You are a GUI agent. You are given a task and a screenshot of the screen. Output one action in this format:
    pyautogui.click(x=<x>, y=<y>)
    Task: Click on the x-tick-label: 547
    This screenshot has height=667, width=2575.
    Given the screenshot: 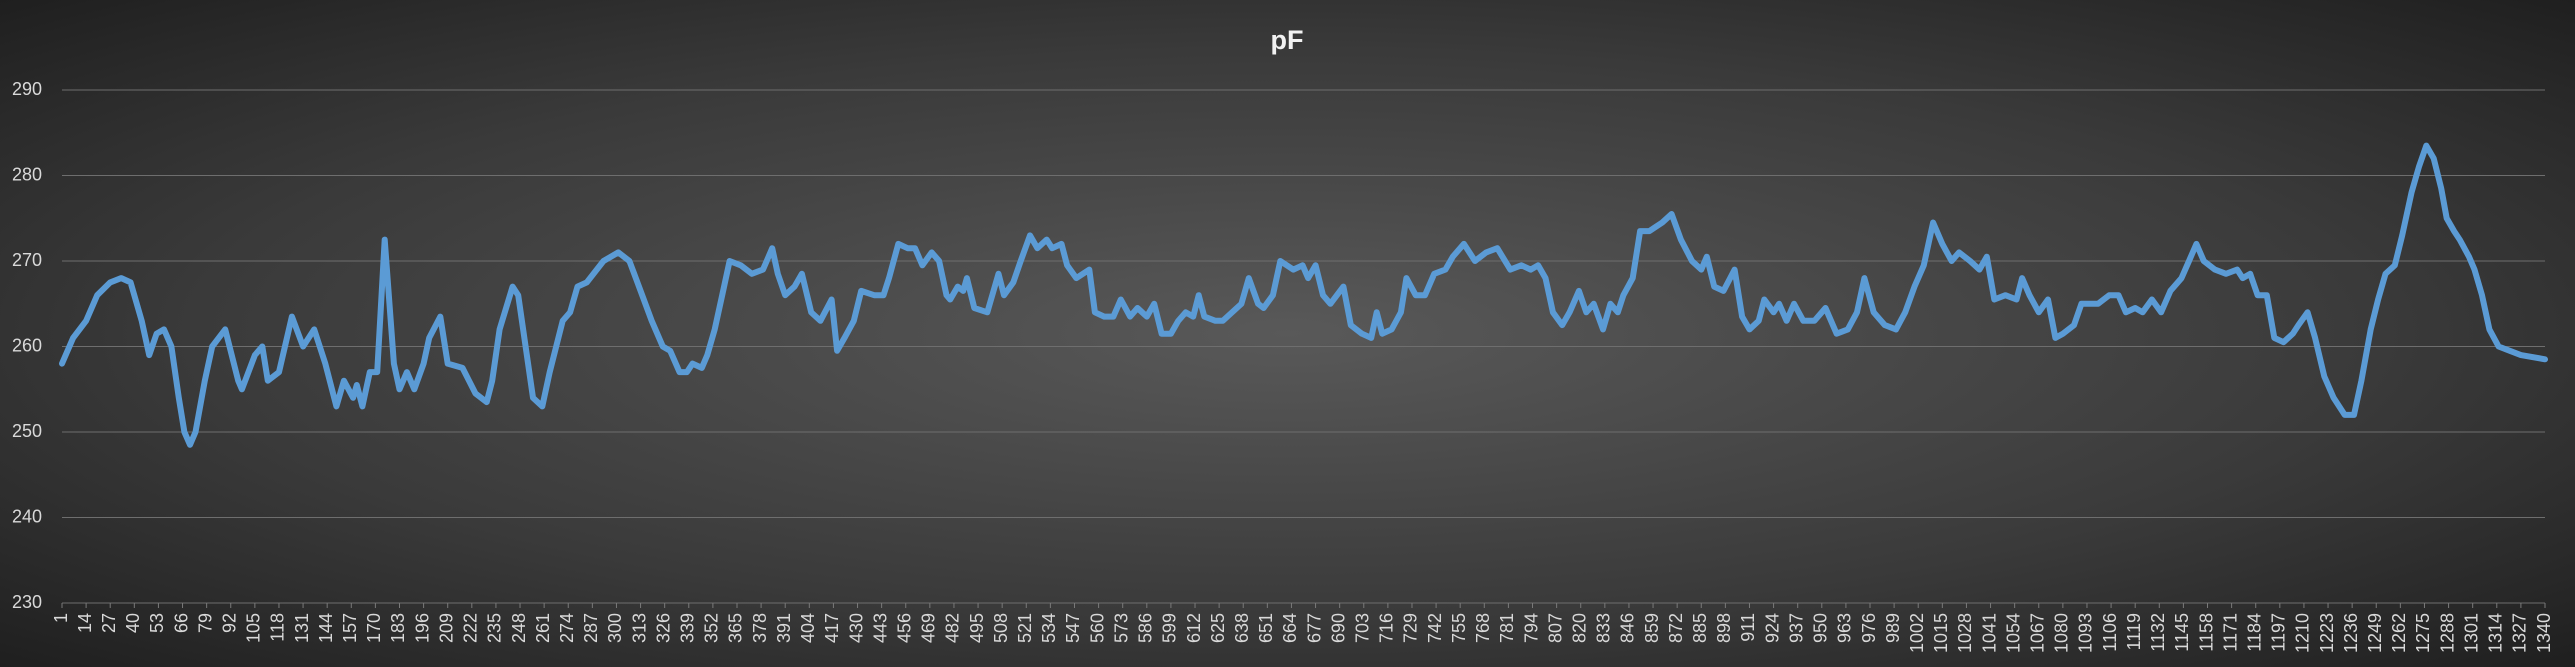 What is the action you would take?
    pyautogui.click(x=1073, y=628)
    